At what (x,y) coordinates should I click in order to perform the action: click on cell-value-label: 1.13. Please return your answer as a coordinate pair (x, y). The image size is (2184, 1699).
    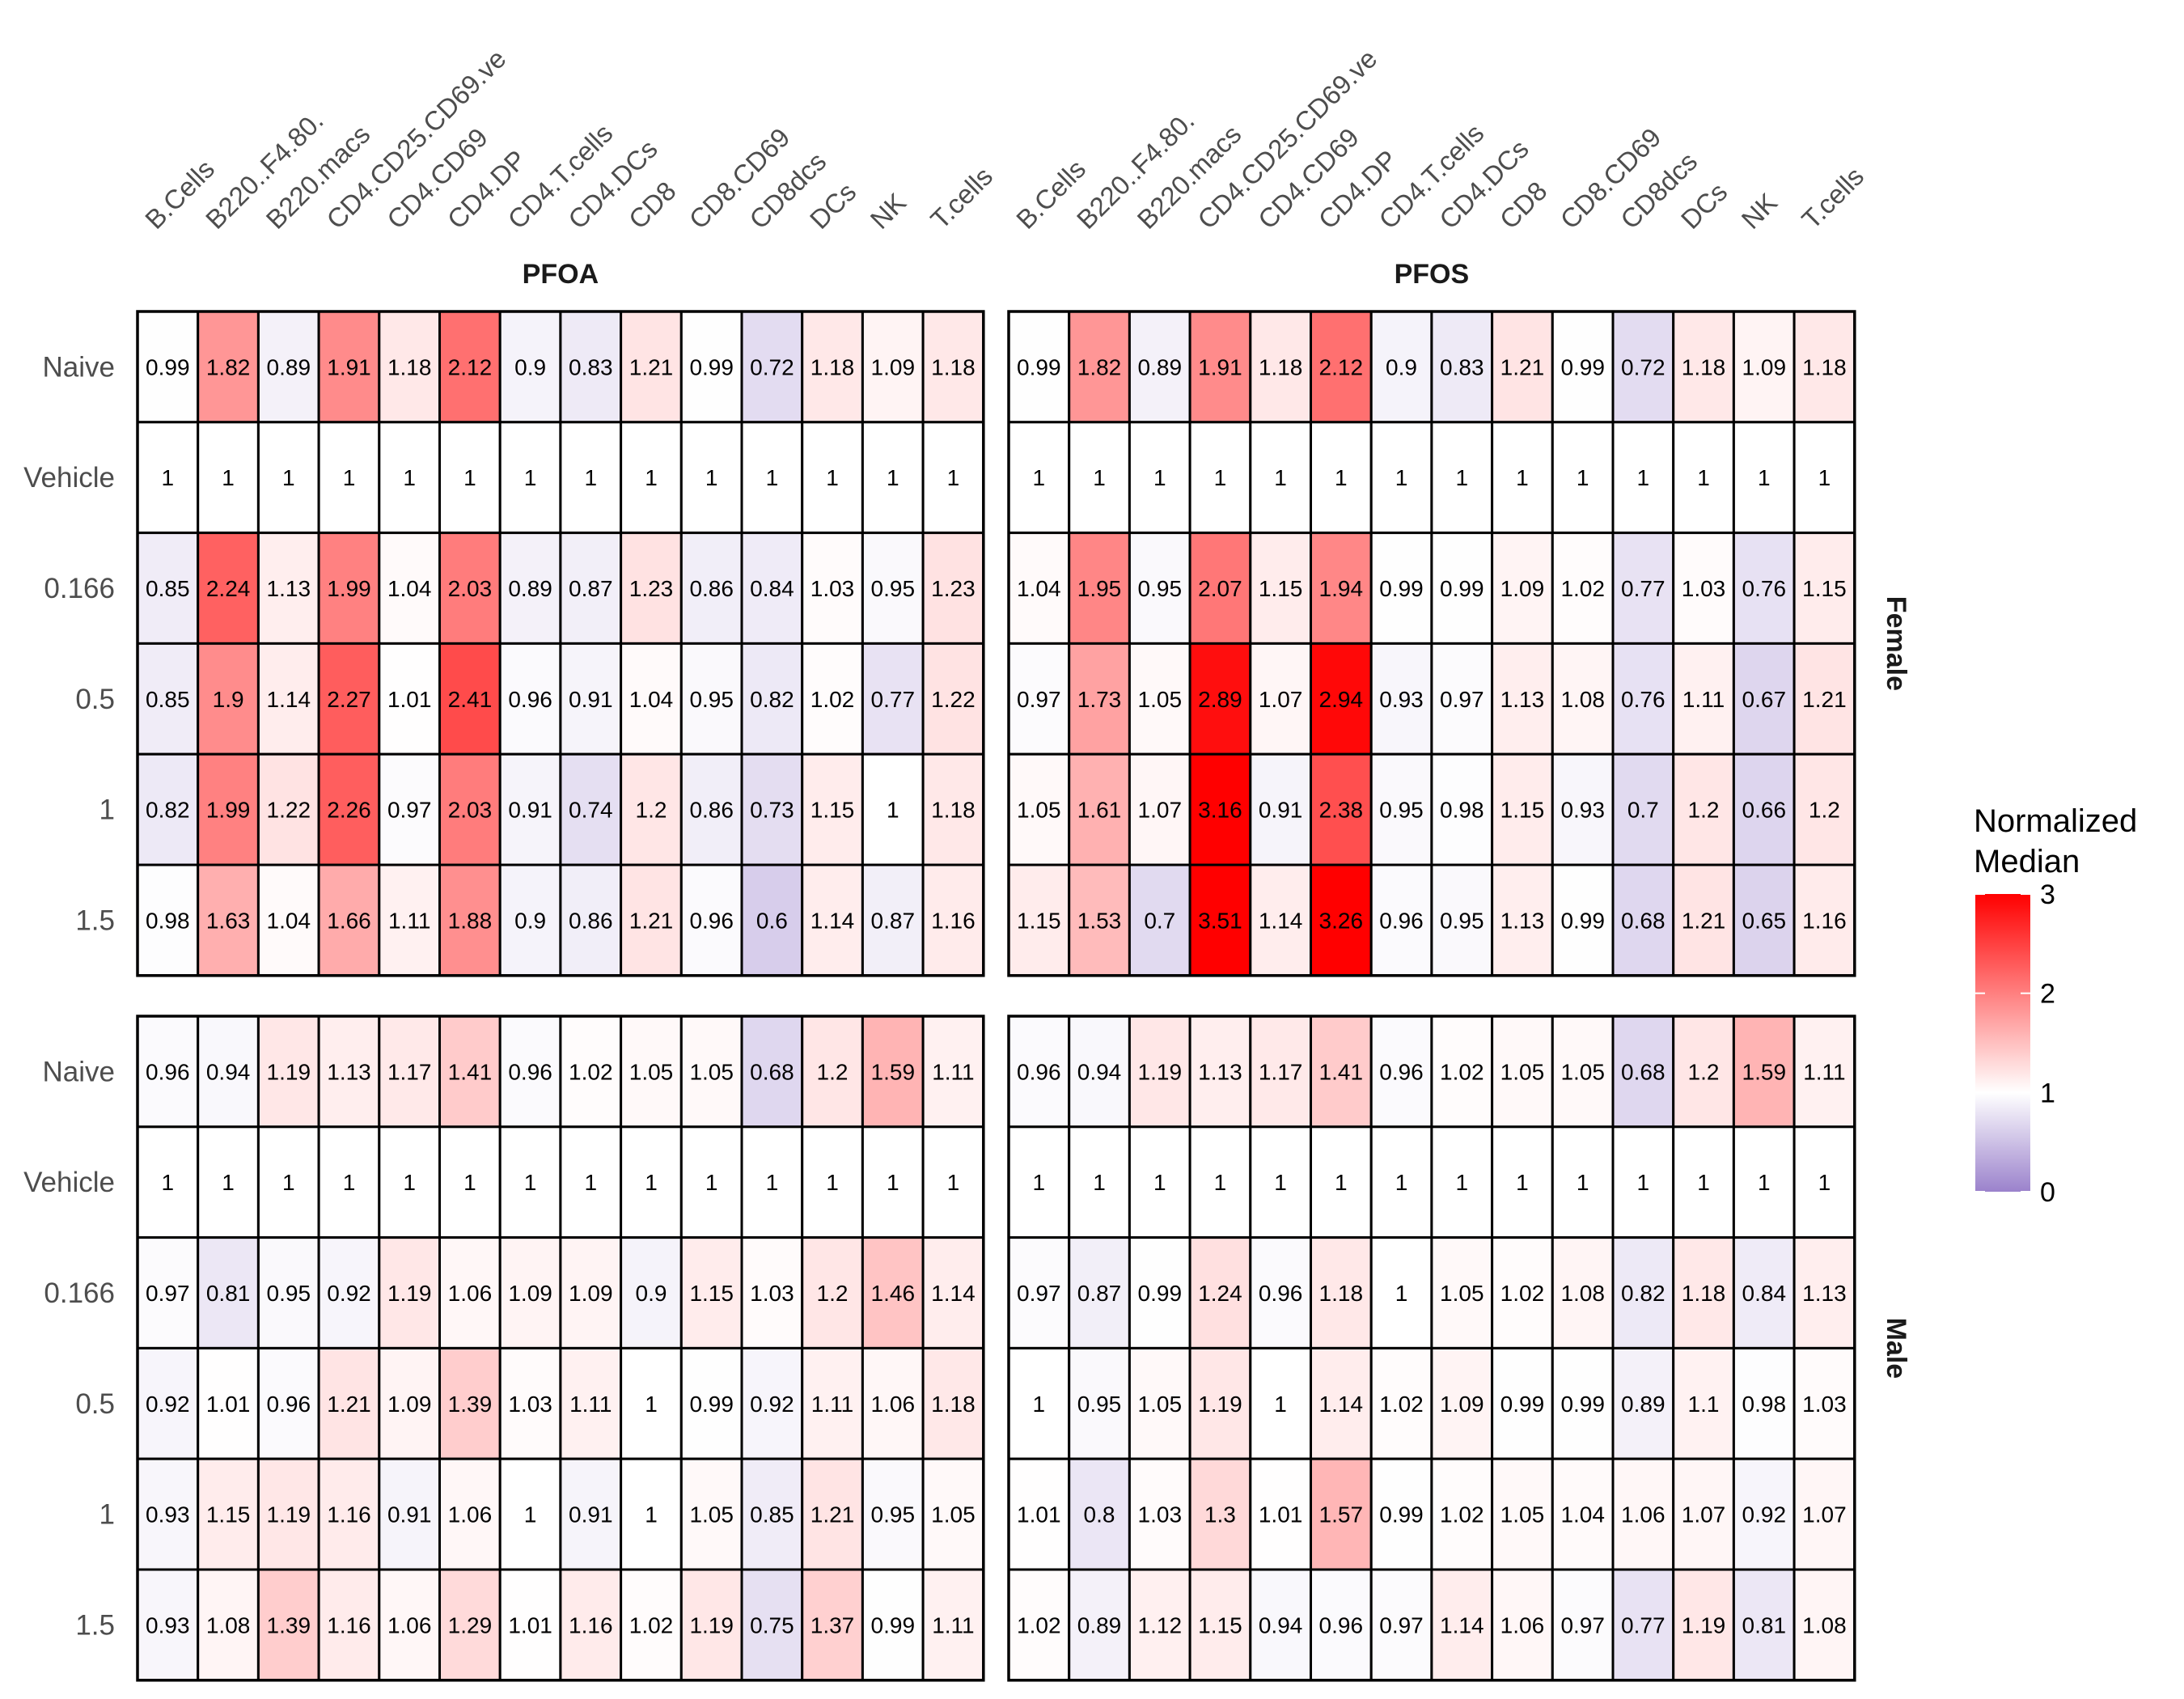
    Looking at the image, I should click on (349, 1071).